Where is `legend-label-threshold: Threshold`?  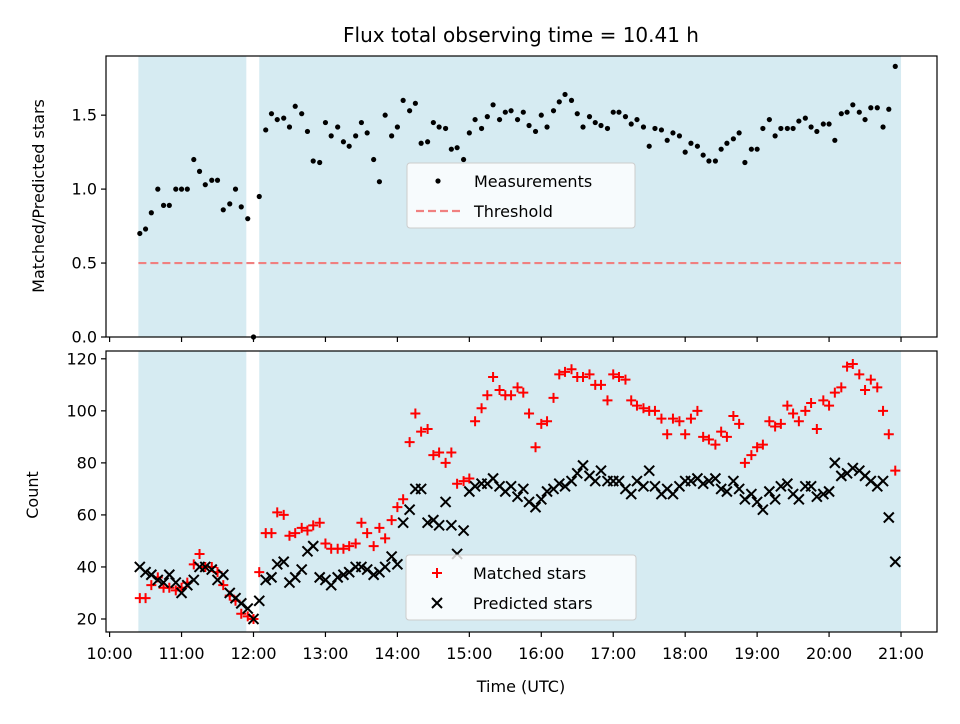 legend-label-threshold: Threshold is located at coordinates (513, 211).